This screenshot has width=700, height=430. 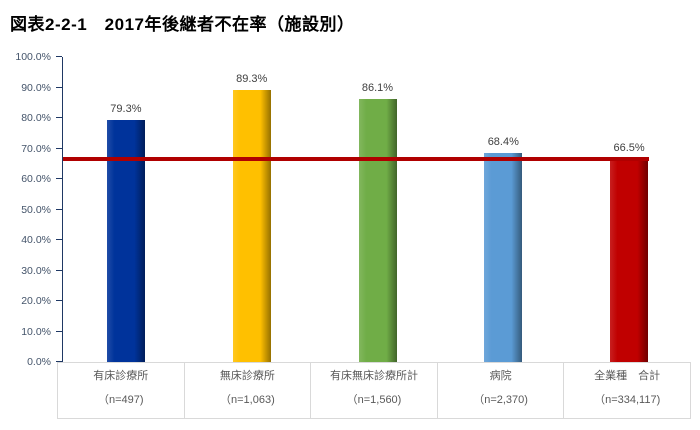 What do you see at coordinates (374, 400) in the screenshot?
I see `category-n-label: （n=1,560)` at bounding box center [374, 400].